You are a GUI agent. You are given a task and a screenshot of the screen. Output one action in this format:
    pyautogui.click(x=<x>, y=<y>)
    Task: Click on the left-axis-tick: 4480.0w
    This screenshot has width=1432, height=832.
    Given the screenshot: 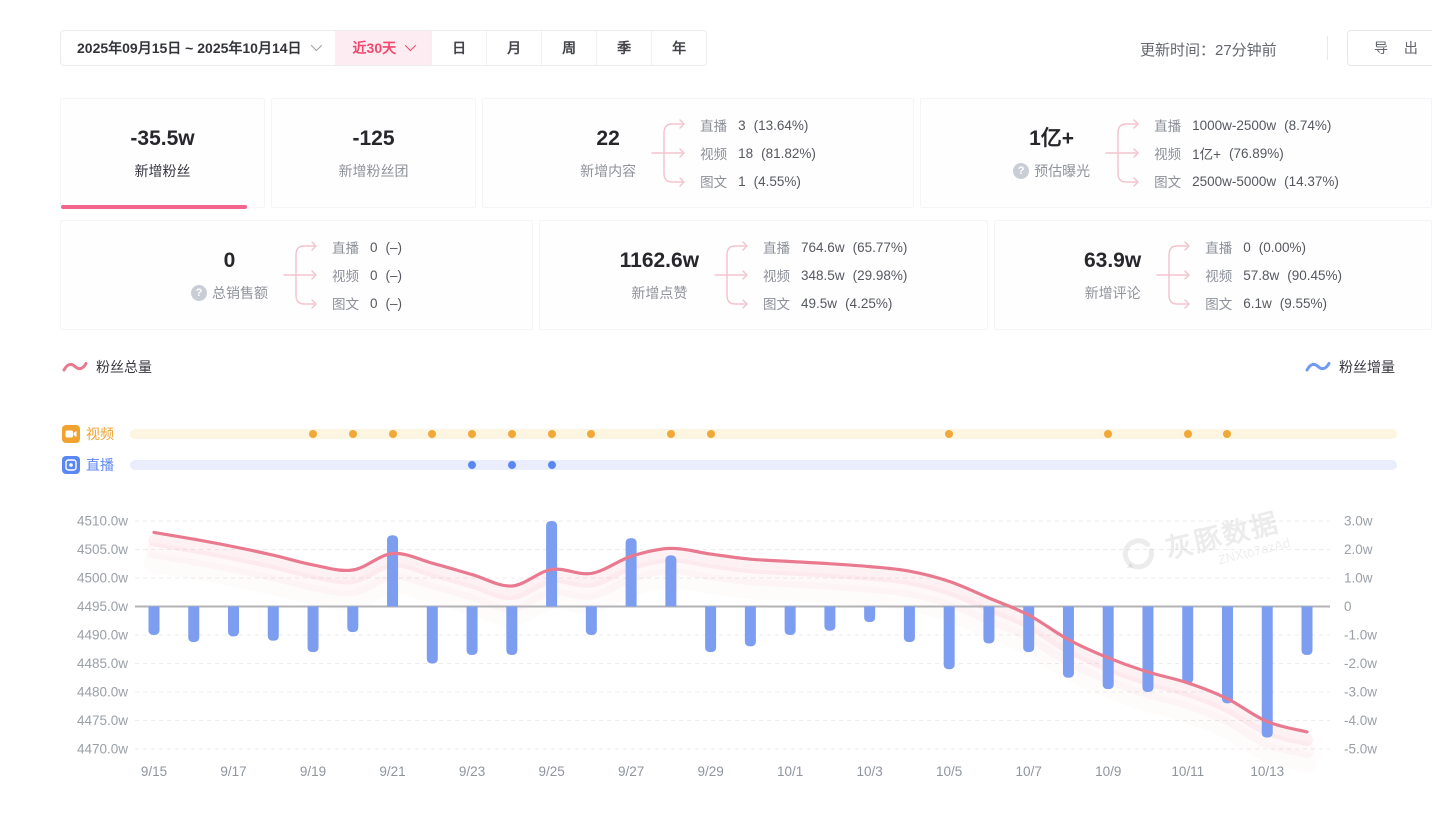 What is the action you would take?
    pyautogui.click(x=102, y=692)
    